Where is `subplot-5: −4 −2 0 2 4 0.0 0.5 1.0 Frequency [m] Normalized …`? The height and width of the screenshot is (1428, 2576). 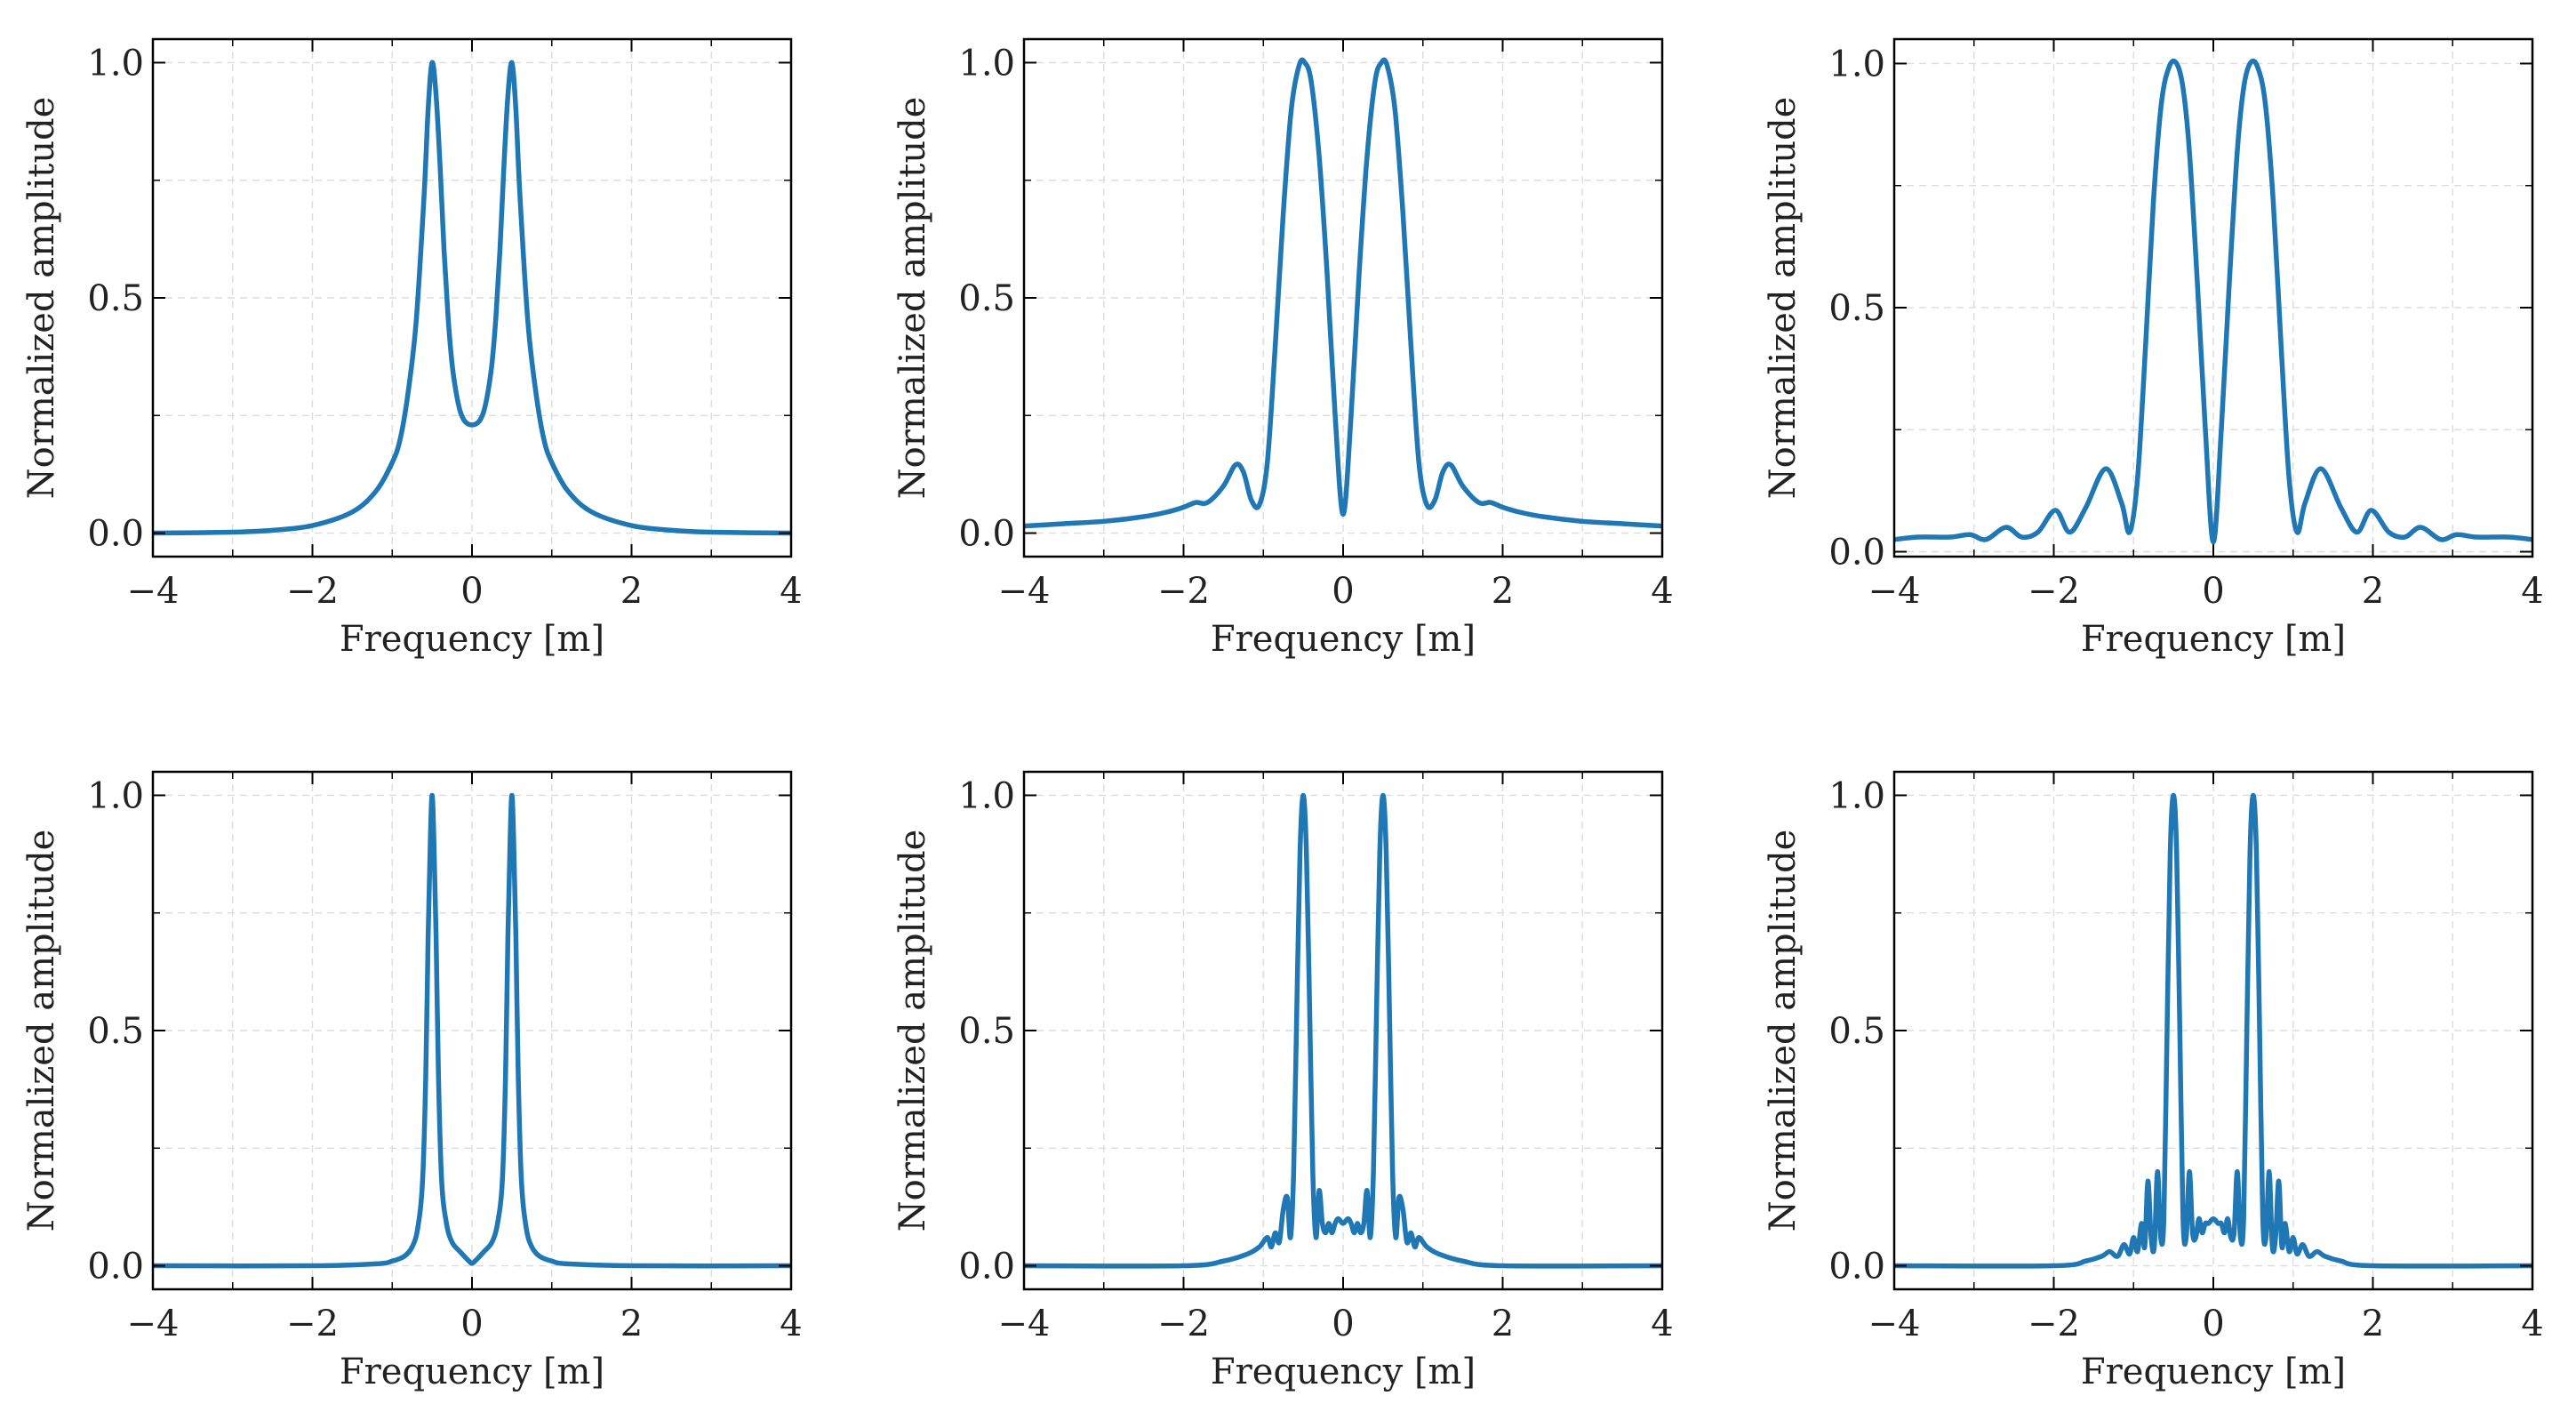
subplot-5: −4 −2 0 2 4 0.0 0.5 1.0 Frequency [m] Normalized … is located at coordinates (1283, 1081).